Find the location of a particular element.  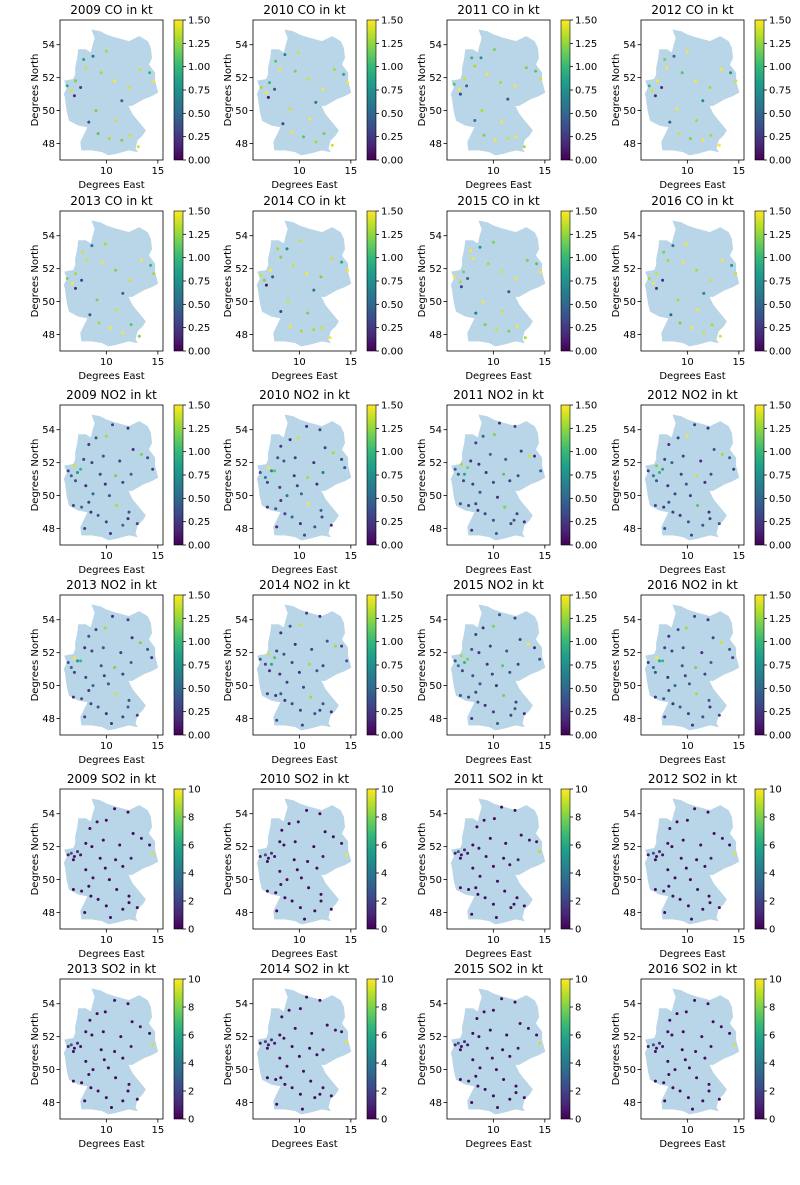

colorbar-tick-label: 1.50 is located at coordinates (586, 212).